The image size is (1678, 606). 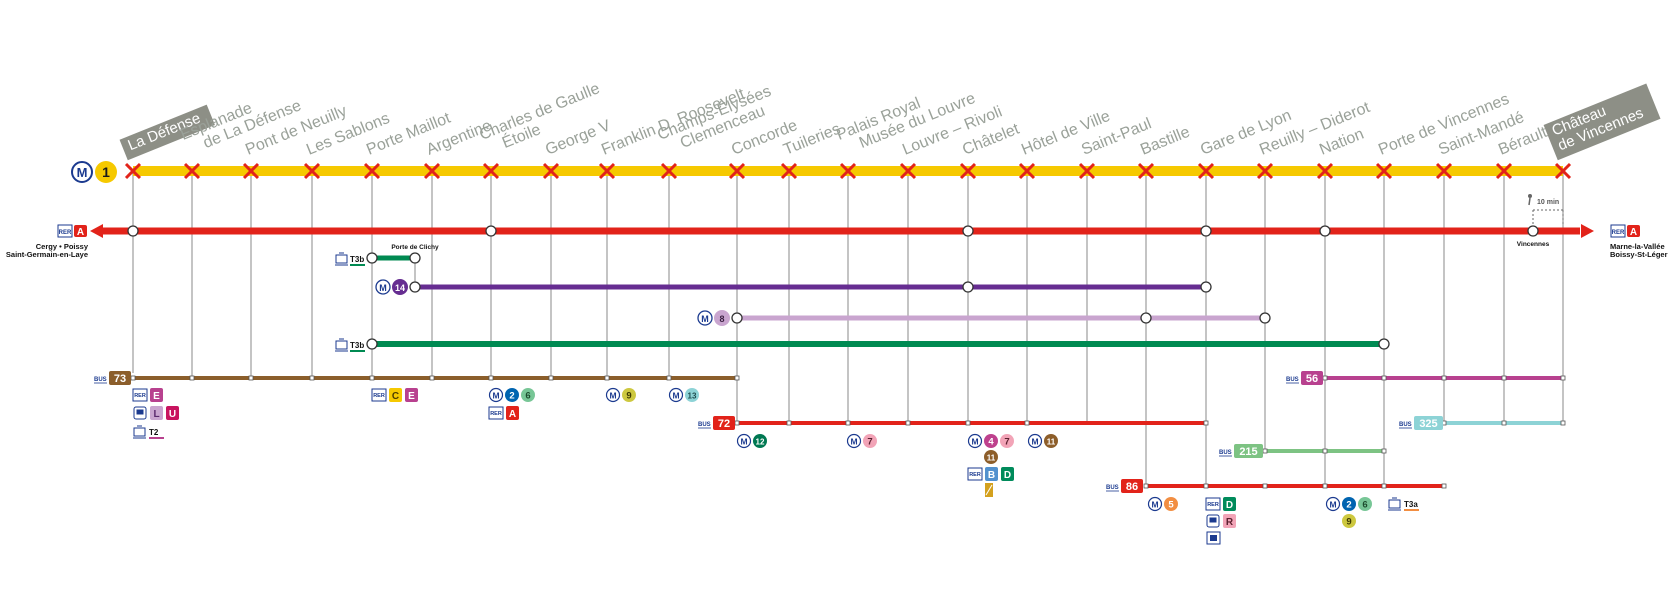 What do you see at coordinates (400, 287) in the screenshot?
I see `m14-badge` at bounding box center [400, 287].